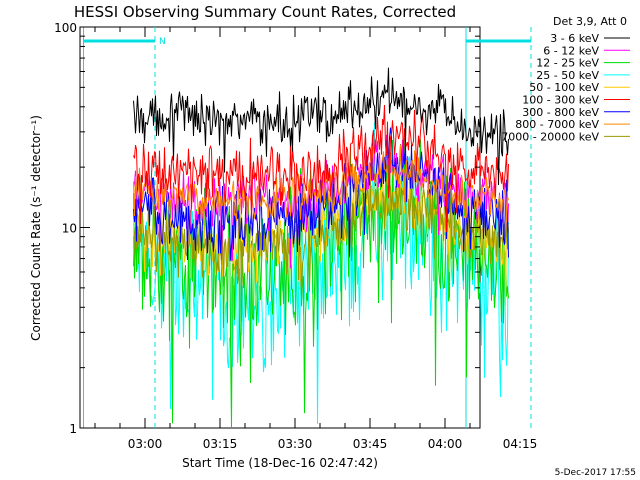 This screenshot has width=640, height=480. I want to click on y-tick-label-0: 1, so click(73, 429).